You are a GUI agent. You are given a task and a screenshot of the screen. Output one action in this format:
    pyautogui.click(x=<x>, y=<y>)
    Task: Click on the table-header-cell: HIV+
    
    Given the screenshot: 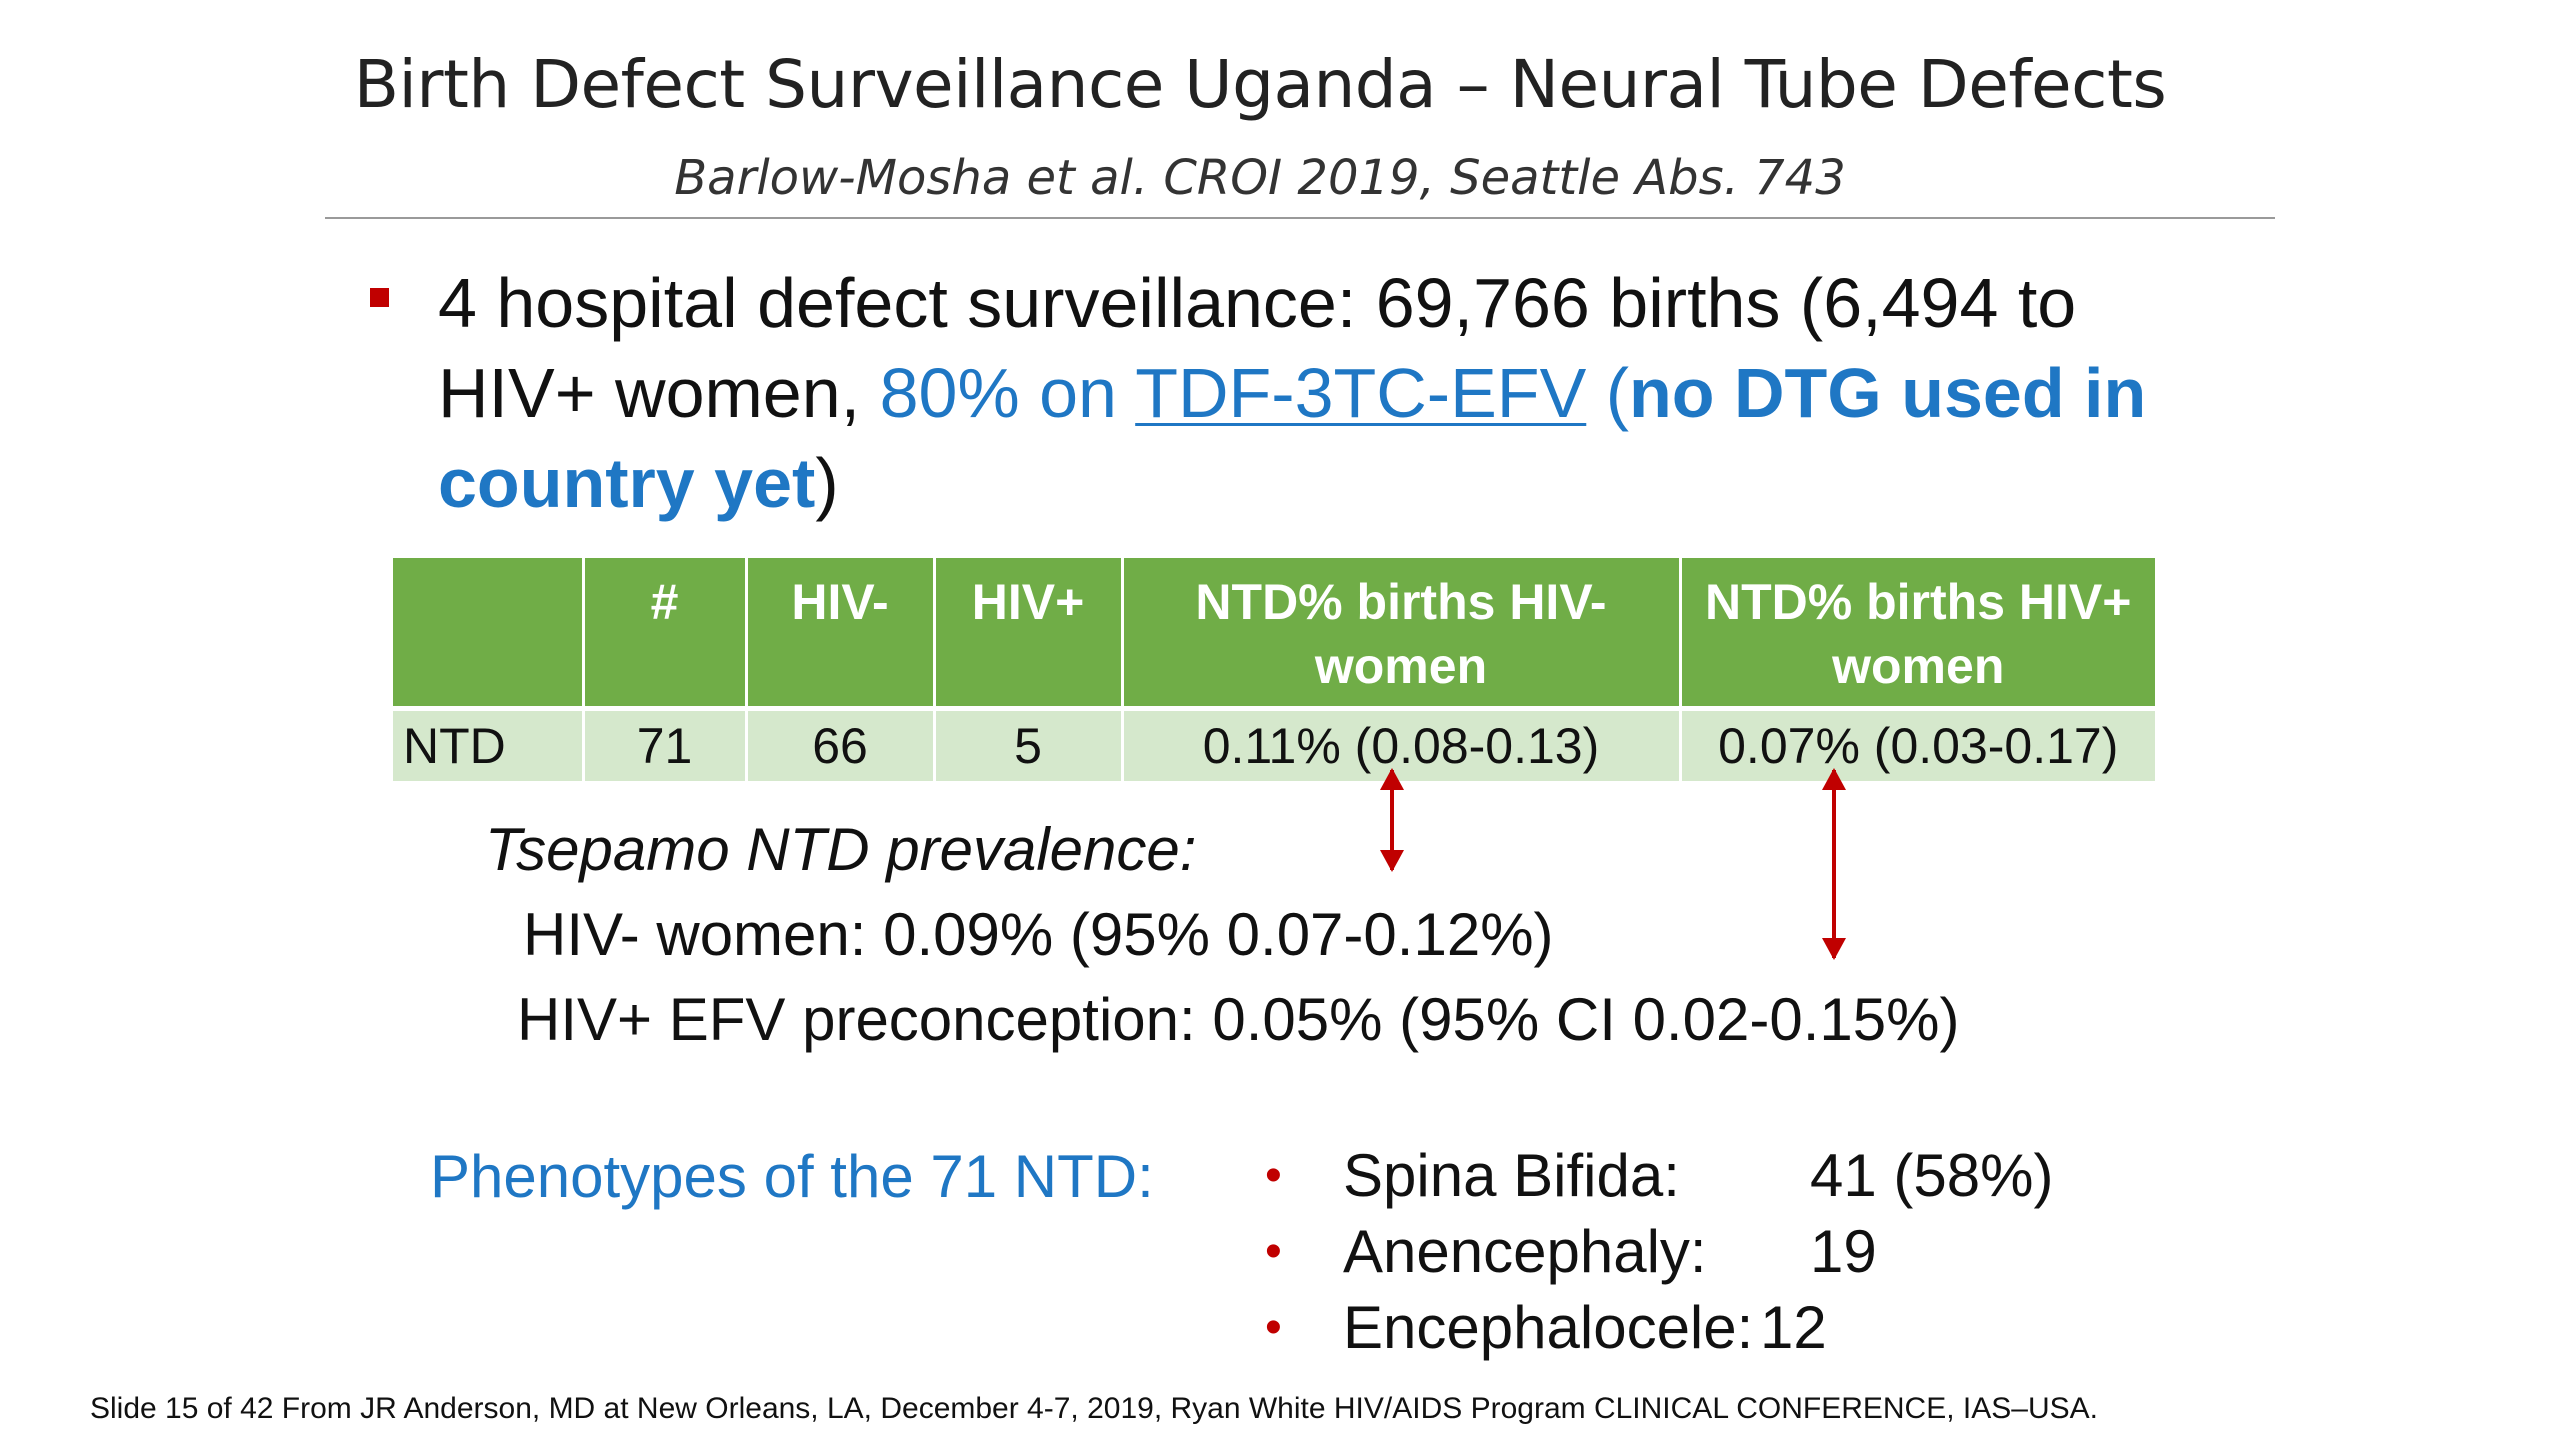 What is the action you would take?
    pyautogui.click(x=1029, y=634)
    